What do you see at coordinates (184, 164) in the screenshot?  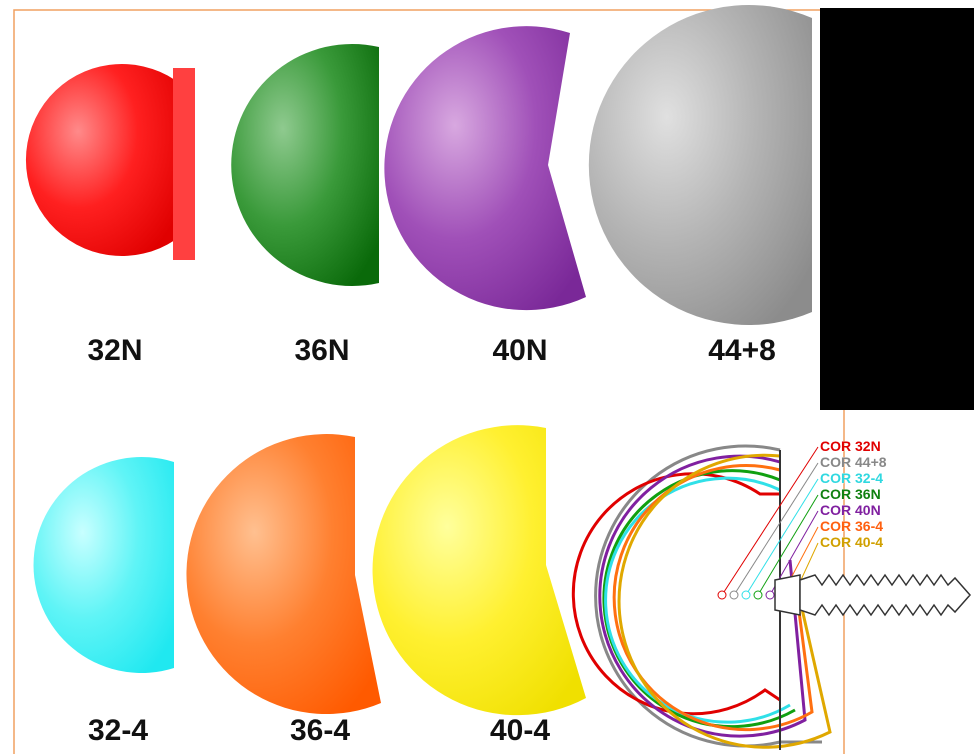 I see `head-32n-neck` at bounding box center [184, 164].